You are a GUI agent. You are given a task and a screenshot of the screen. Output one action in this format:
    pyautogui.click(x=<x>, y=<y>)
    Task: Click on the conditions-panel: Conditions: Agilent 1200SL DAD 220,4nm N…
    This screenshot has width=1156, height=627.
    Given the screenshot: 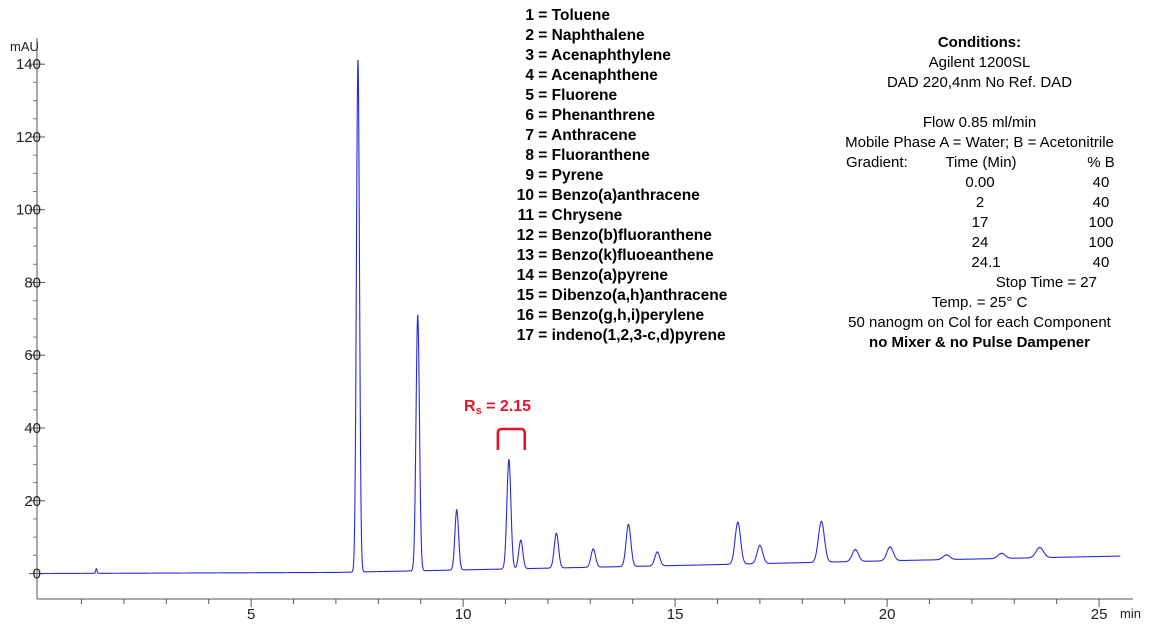 What is the action you would take?
    pyautogui.click(x=979, y=193)
    